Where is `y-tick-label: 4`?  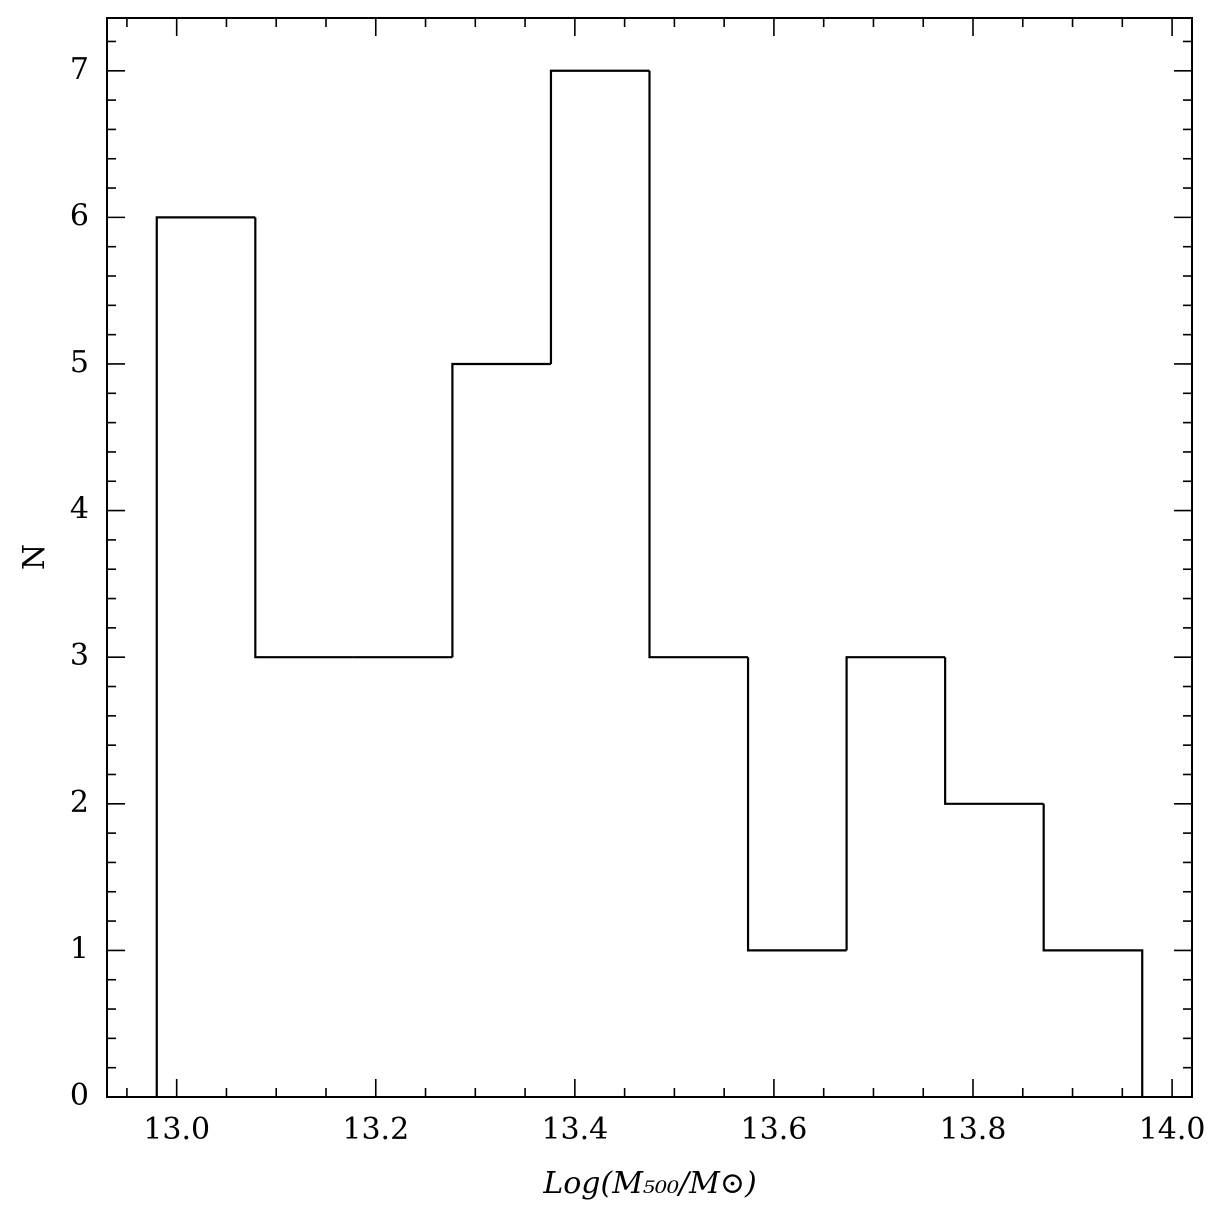
y-tick-label: 4 is located at coordinates (79, 509).